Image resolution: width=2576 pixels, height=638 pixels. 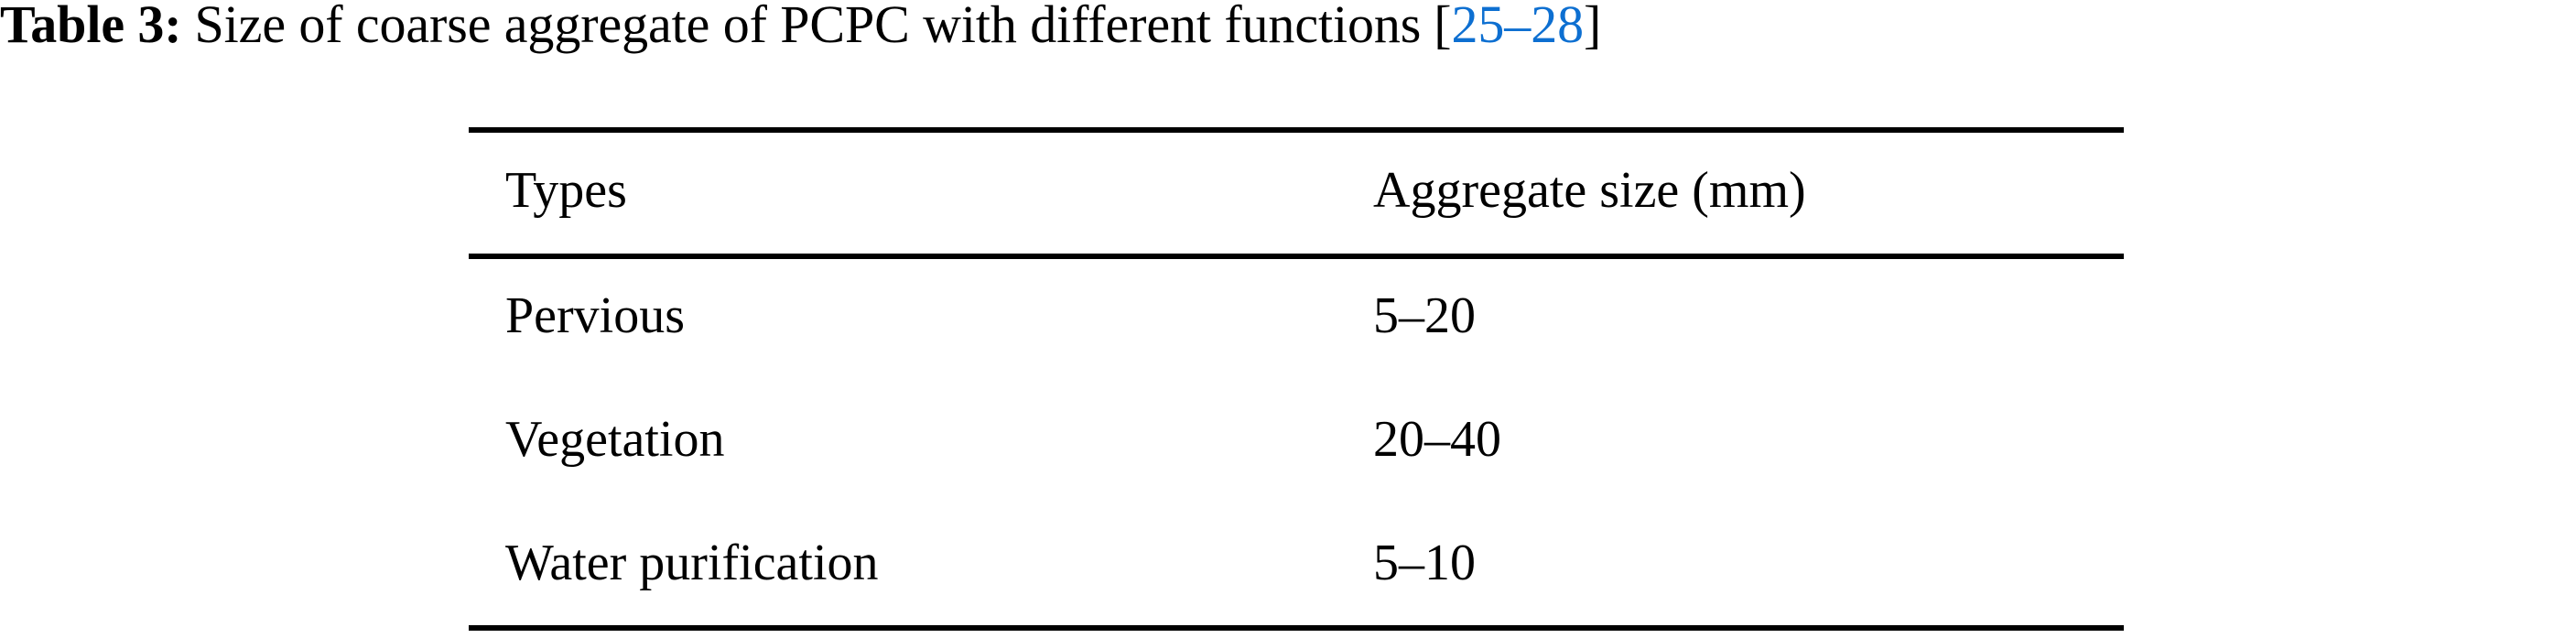 What do you see at coordinates (1297, 256) in the screenshot?
I see `table-header-rule` at bounding box center [1297, 256].